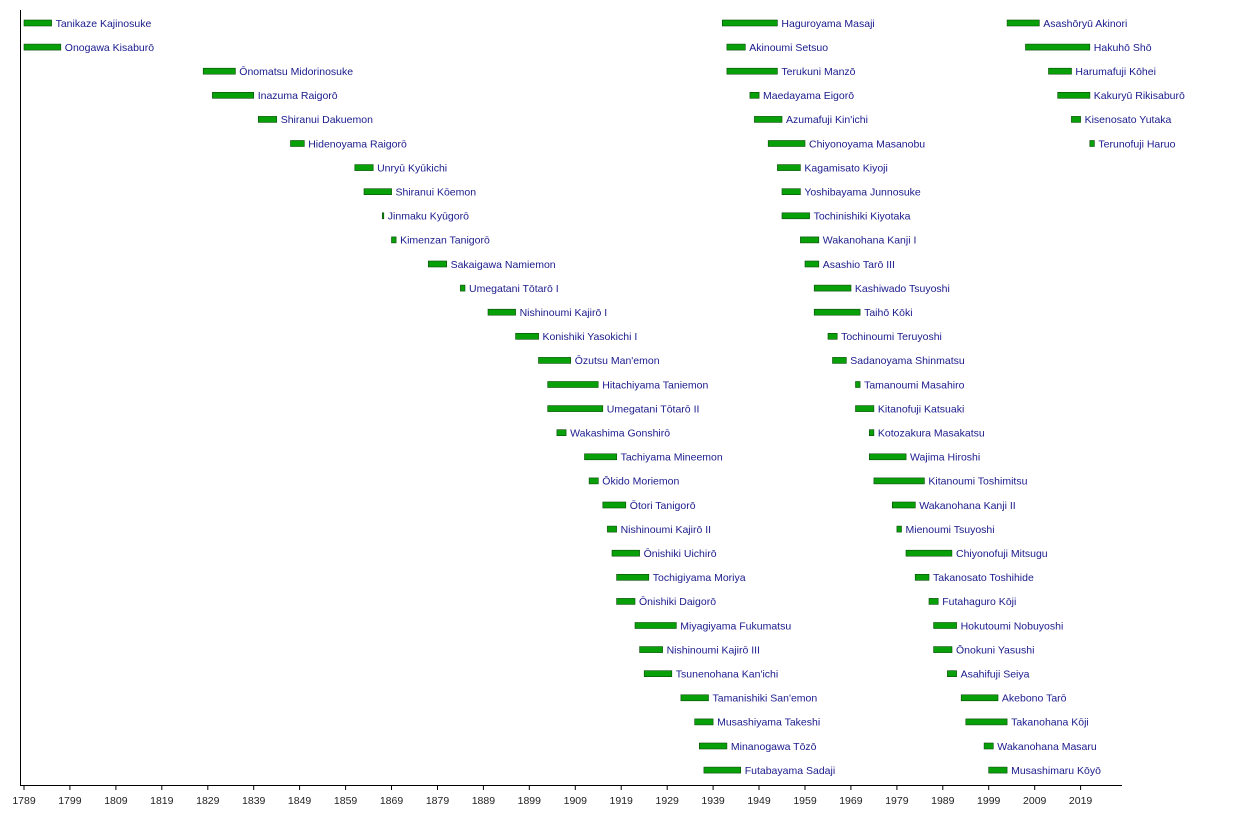  I want to click on bar-label-0-23: Tochigiyama Moriya, so click(699, 578).